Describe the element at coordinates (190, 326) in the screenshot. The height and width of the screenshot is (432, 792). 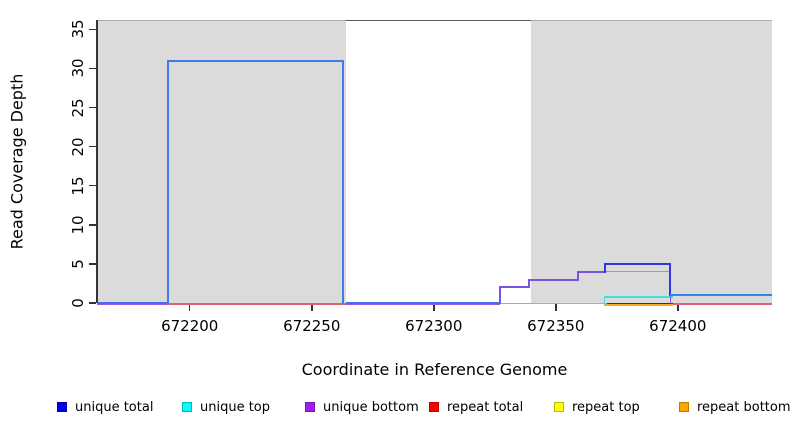
I see `x-tick-label: 672200` at that location.